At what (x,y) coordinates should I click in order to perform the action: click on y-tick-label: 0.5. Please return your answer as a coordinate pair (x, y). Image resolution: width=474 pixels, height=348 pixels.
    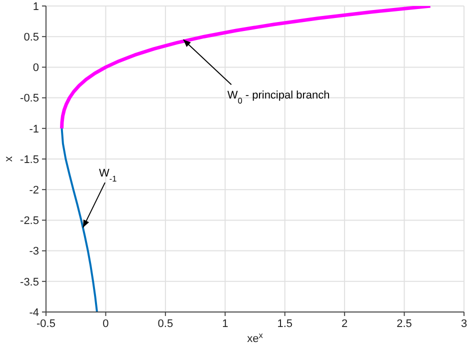
    Looking at the image, I should click on (31, 38).